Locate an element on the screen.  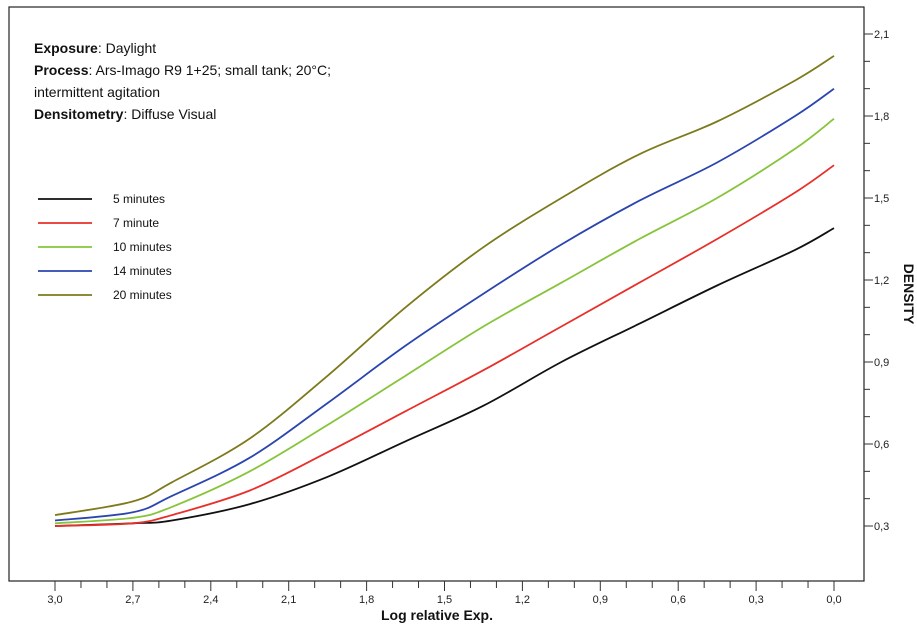
densitometry-line: Densitometry: Diffuse Visual is located at coordinates (182, 114).